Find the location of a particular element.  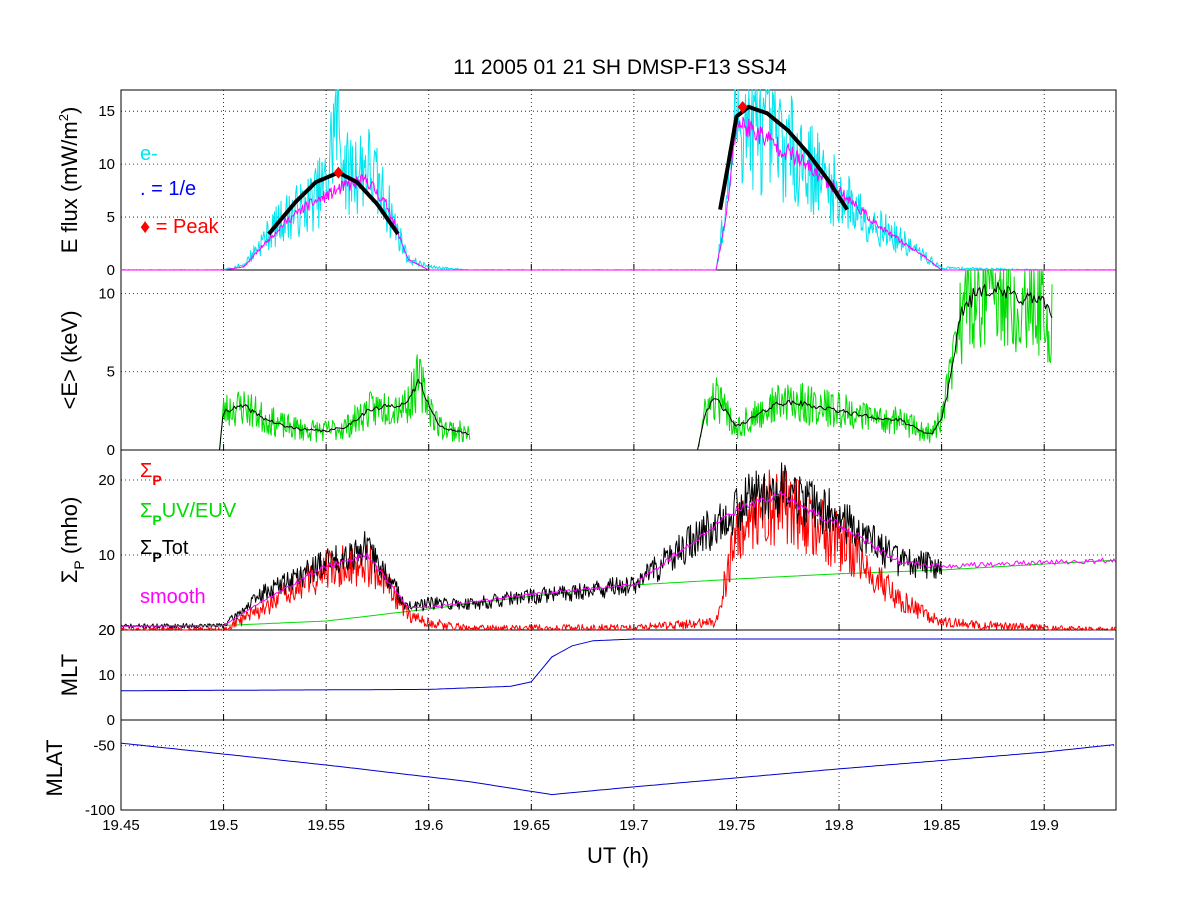

y-tick-label: -50 is located at coordinates (104, 746).